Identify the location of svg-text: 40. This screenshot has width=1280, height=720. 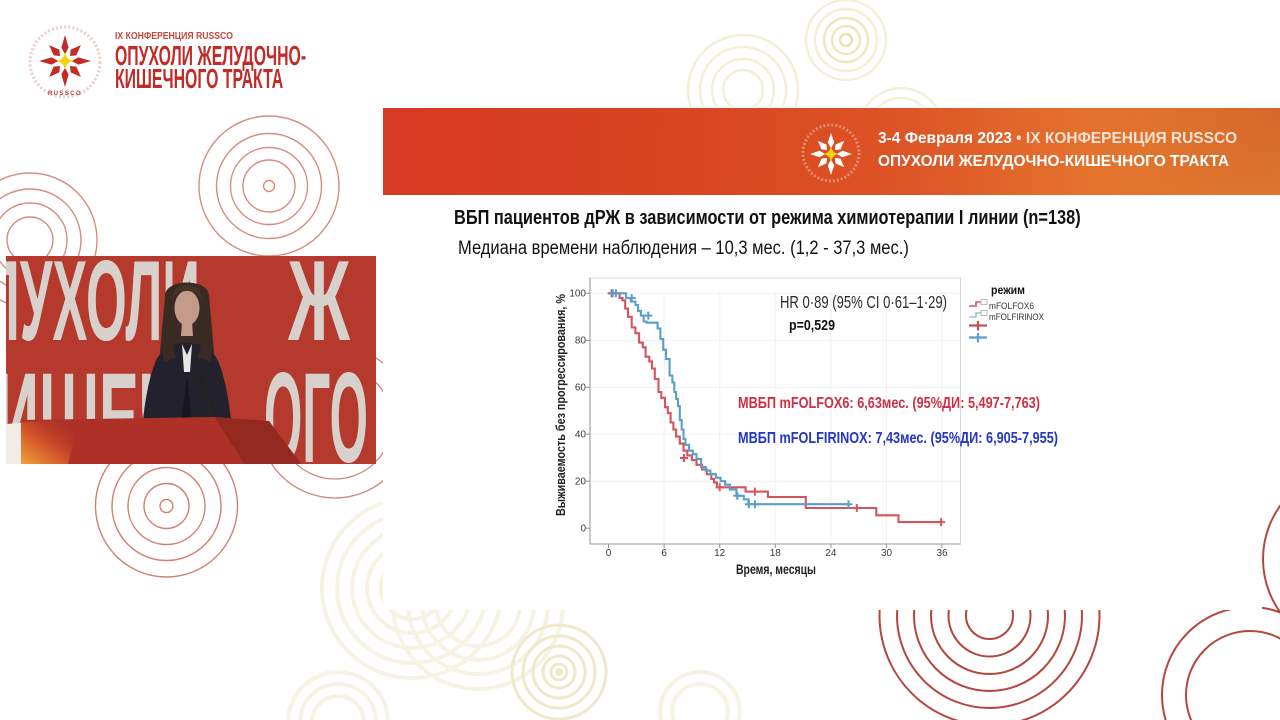
(581, 435).